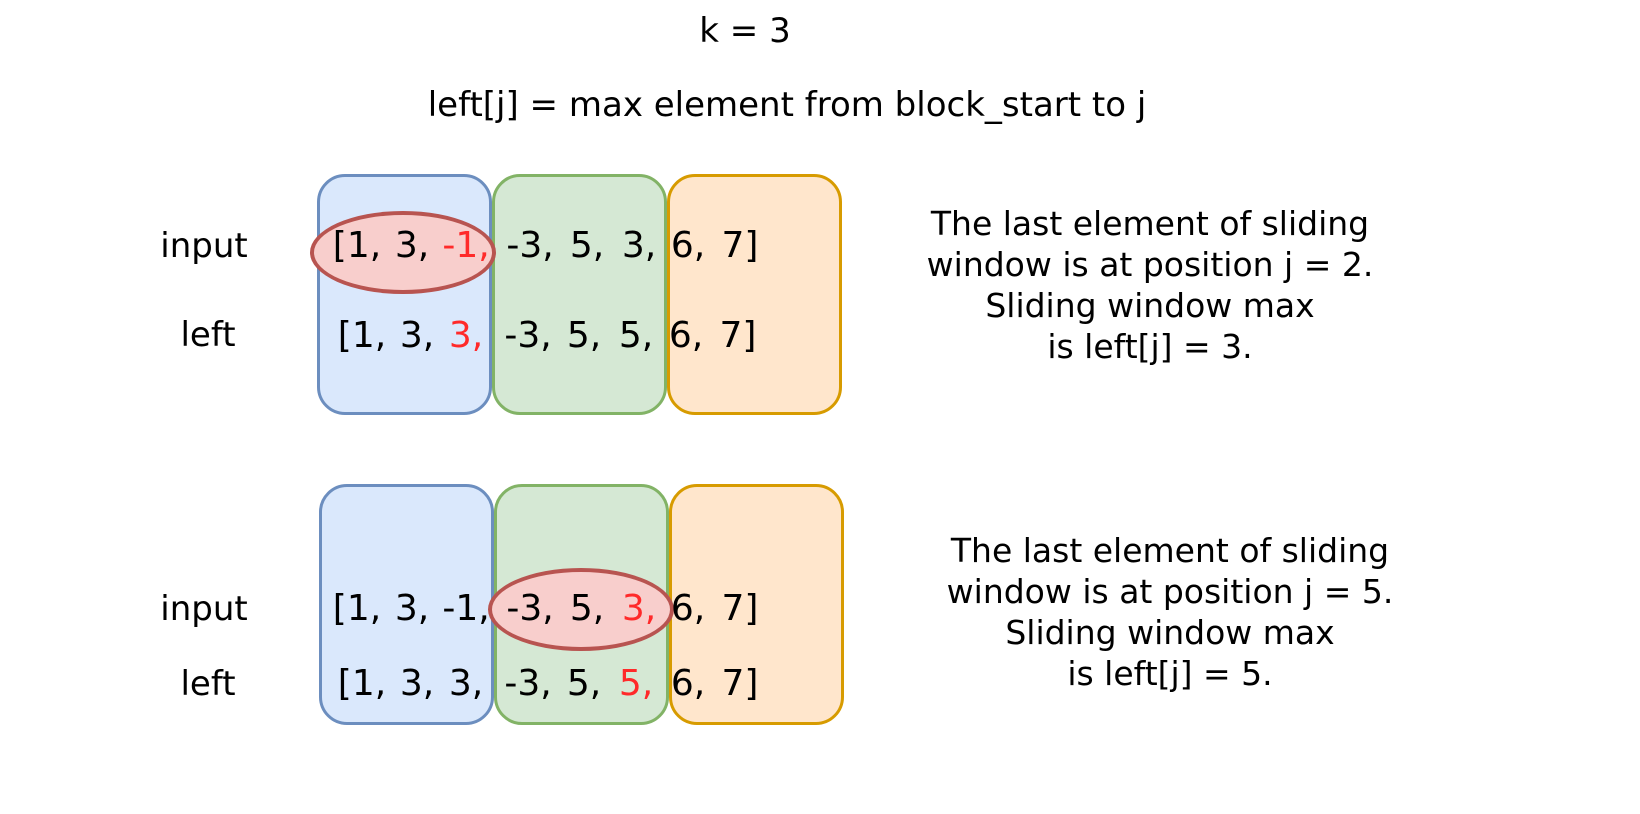 The image size is (1640, 814). Describe the element at coordinates (466, 245) in the screenshot. I see `array-element-window-end: -1,` at that location.